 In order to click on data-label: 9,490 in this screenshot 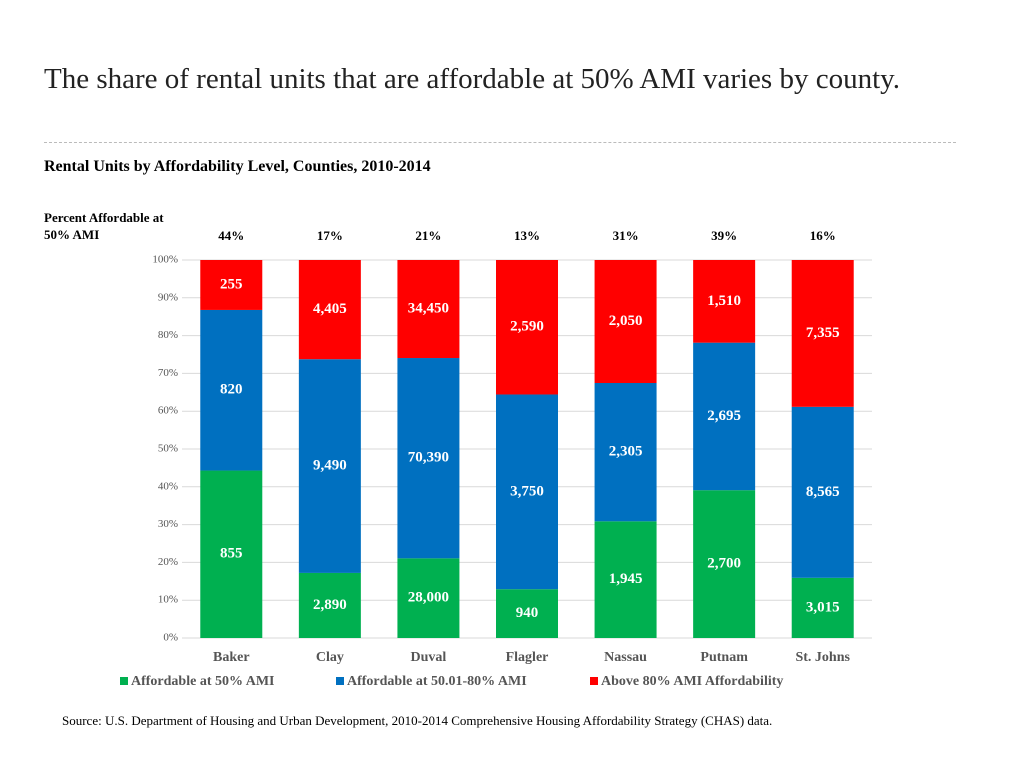, I will do `click(330, 465)`.